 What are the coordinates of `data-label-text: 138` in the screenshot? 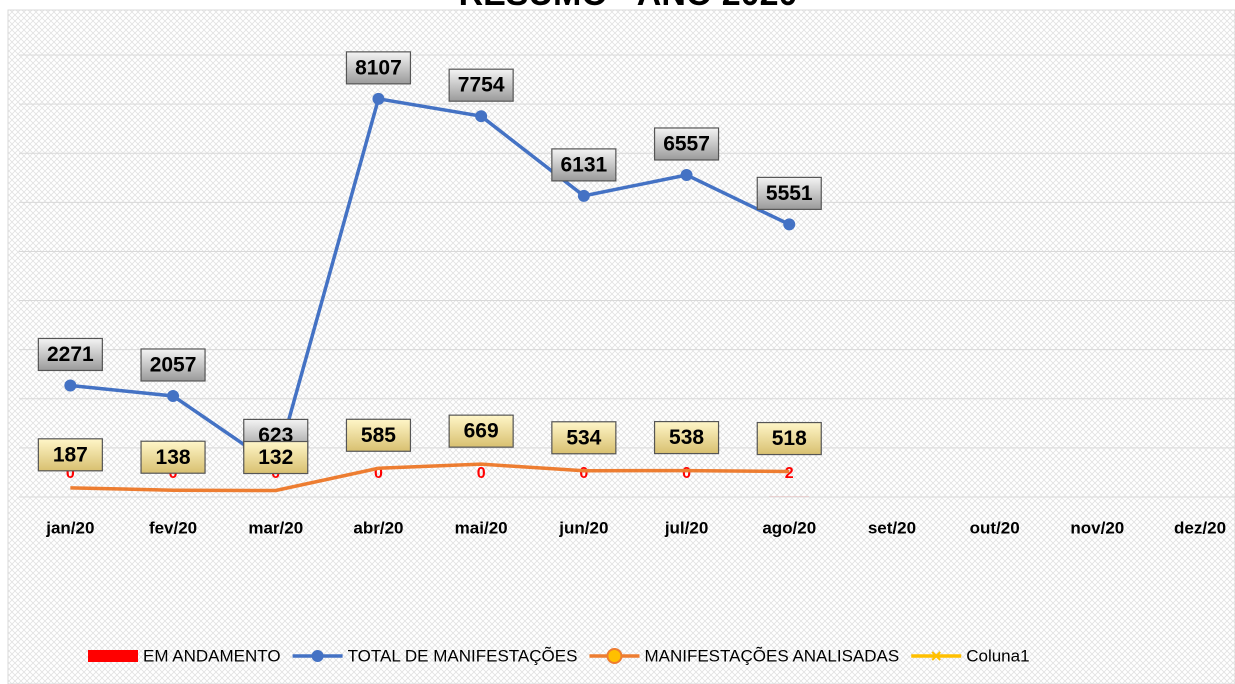 It's located at (173, 457).